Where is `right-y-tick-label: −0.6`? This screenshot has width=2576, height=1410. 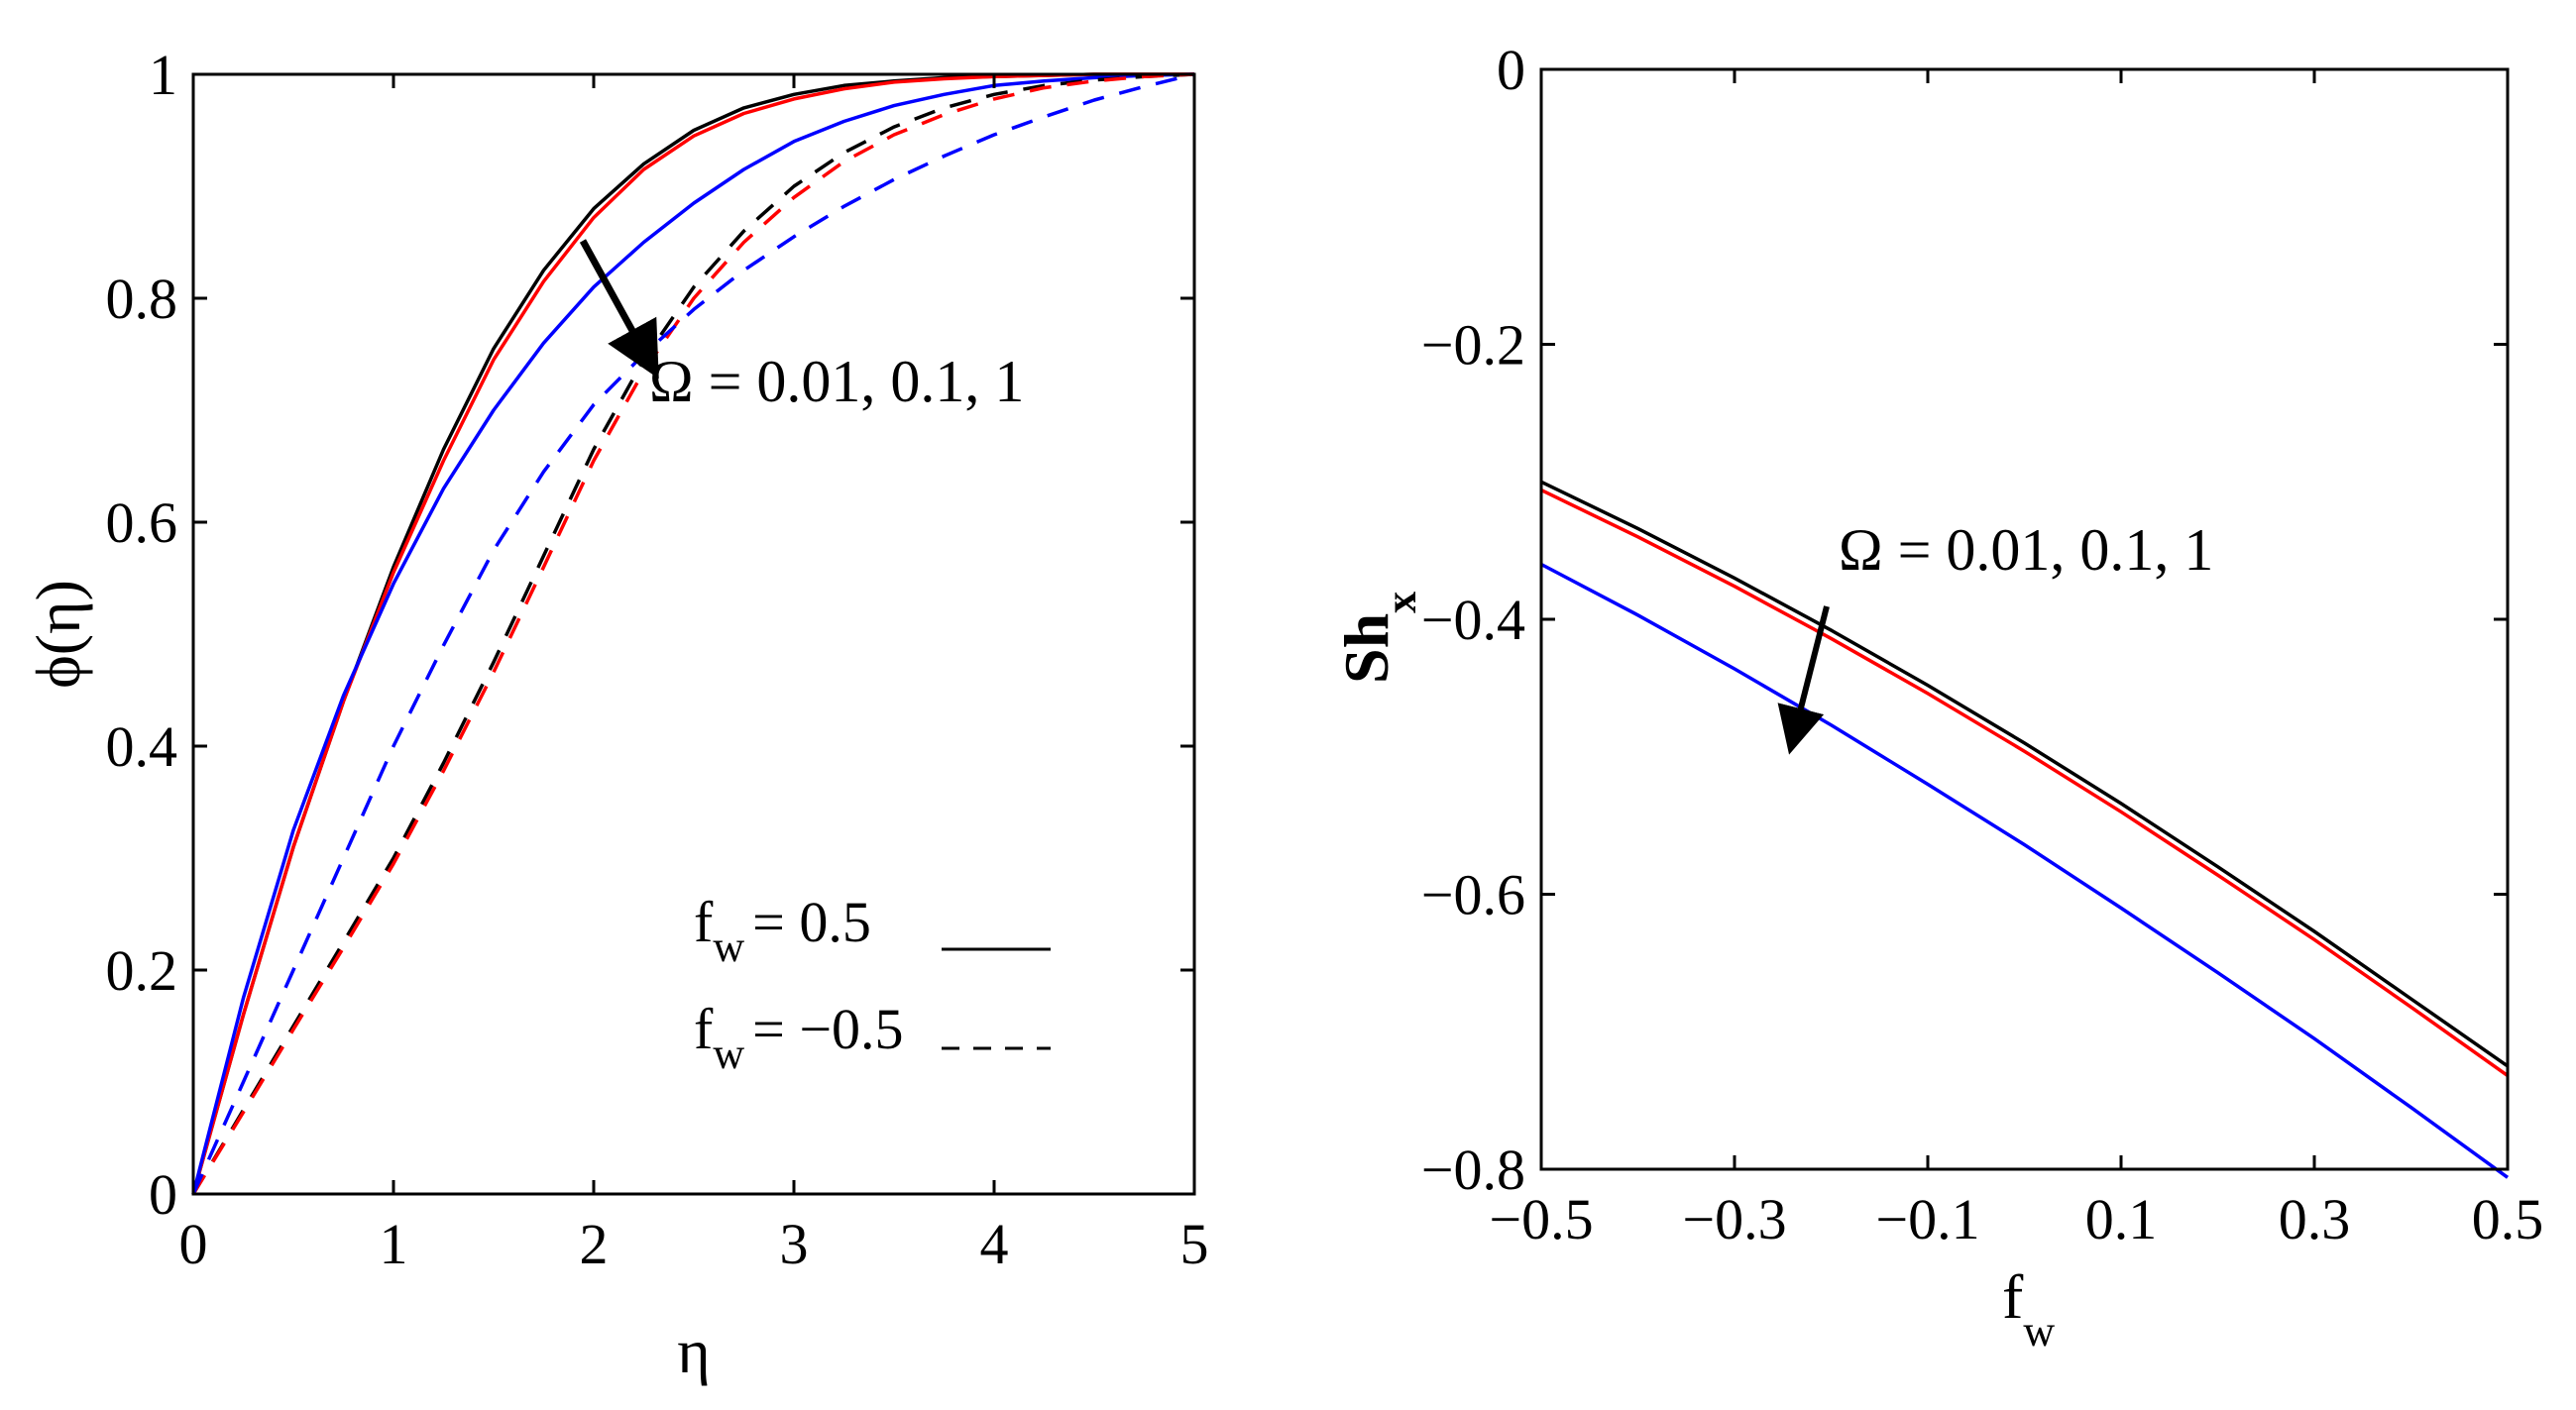
right-y-tick-label: −0.6 is located at coordinates (1473, 895).